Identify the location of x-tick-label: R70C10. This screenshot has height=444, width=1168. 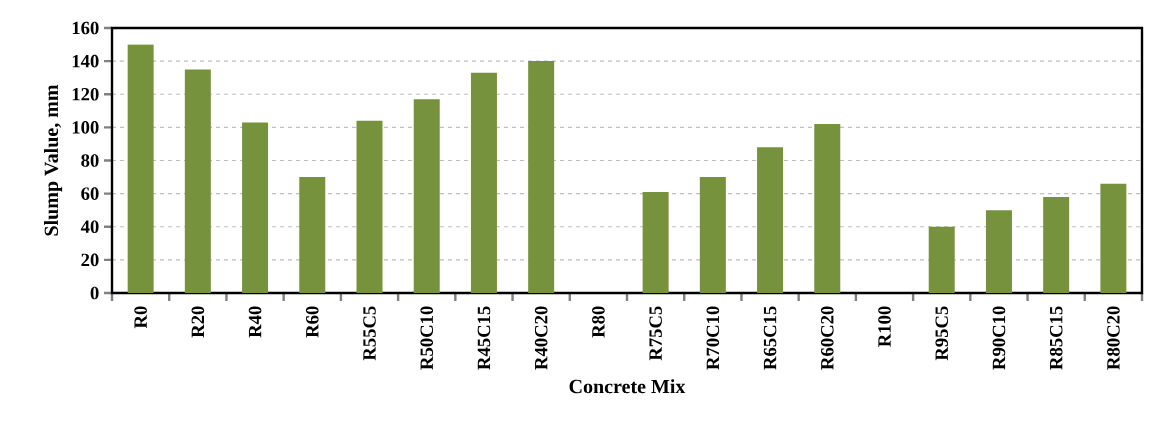
(713, 338).